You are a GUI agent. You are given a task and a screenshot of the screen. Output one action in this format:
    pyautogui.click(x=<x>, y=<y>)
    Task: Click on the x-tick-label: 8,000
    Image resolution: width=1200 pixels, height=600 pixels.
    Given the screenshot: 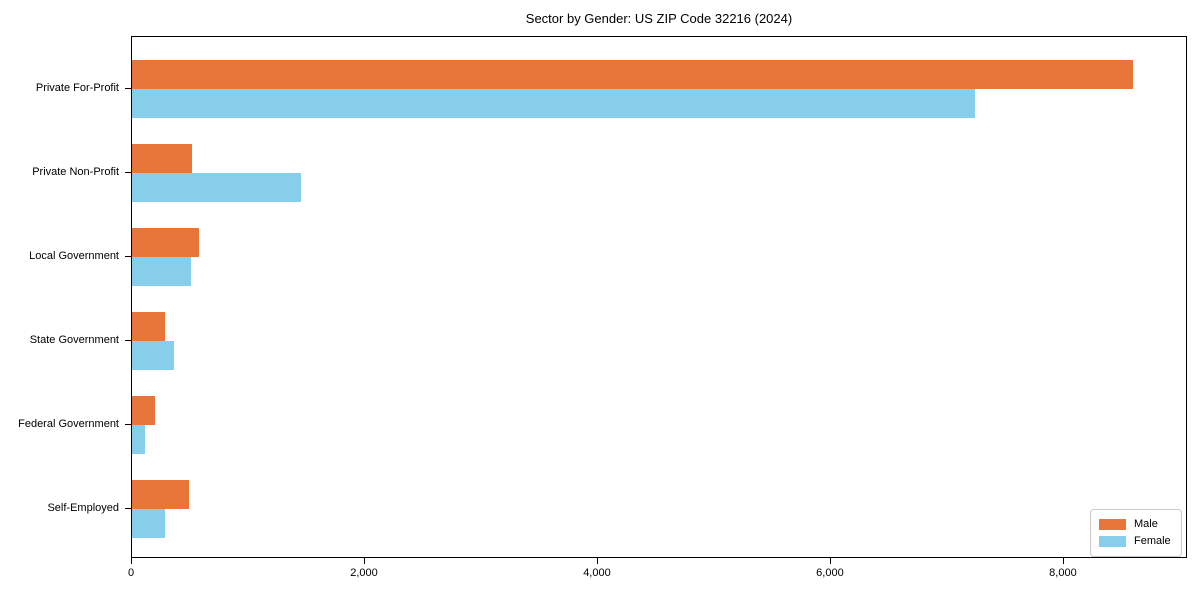 What is the action you would take?
    pyautogui.click(x=1063, y=573)
    